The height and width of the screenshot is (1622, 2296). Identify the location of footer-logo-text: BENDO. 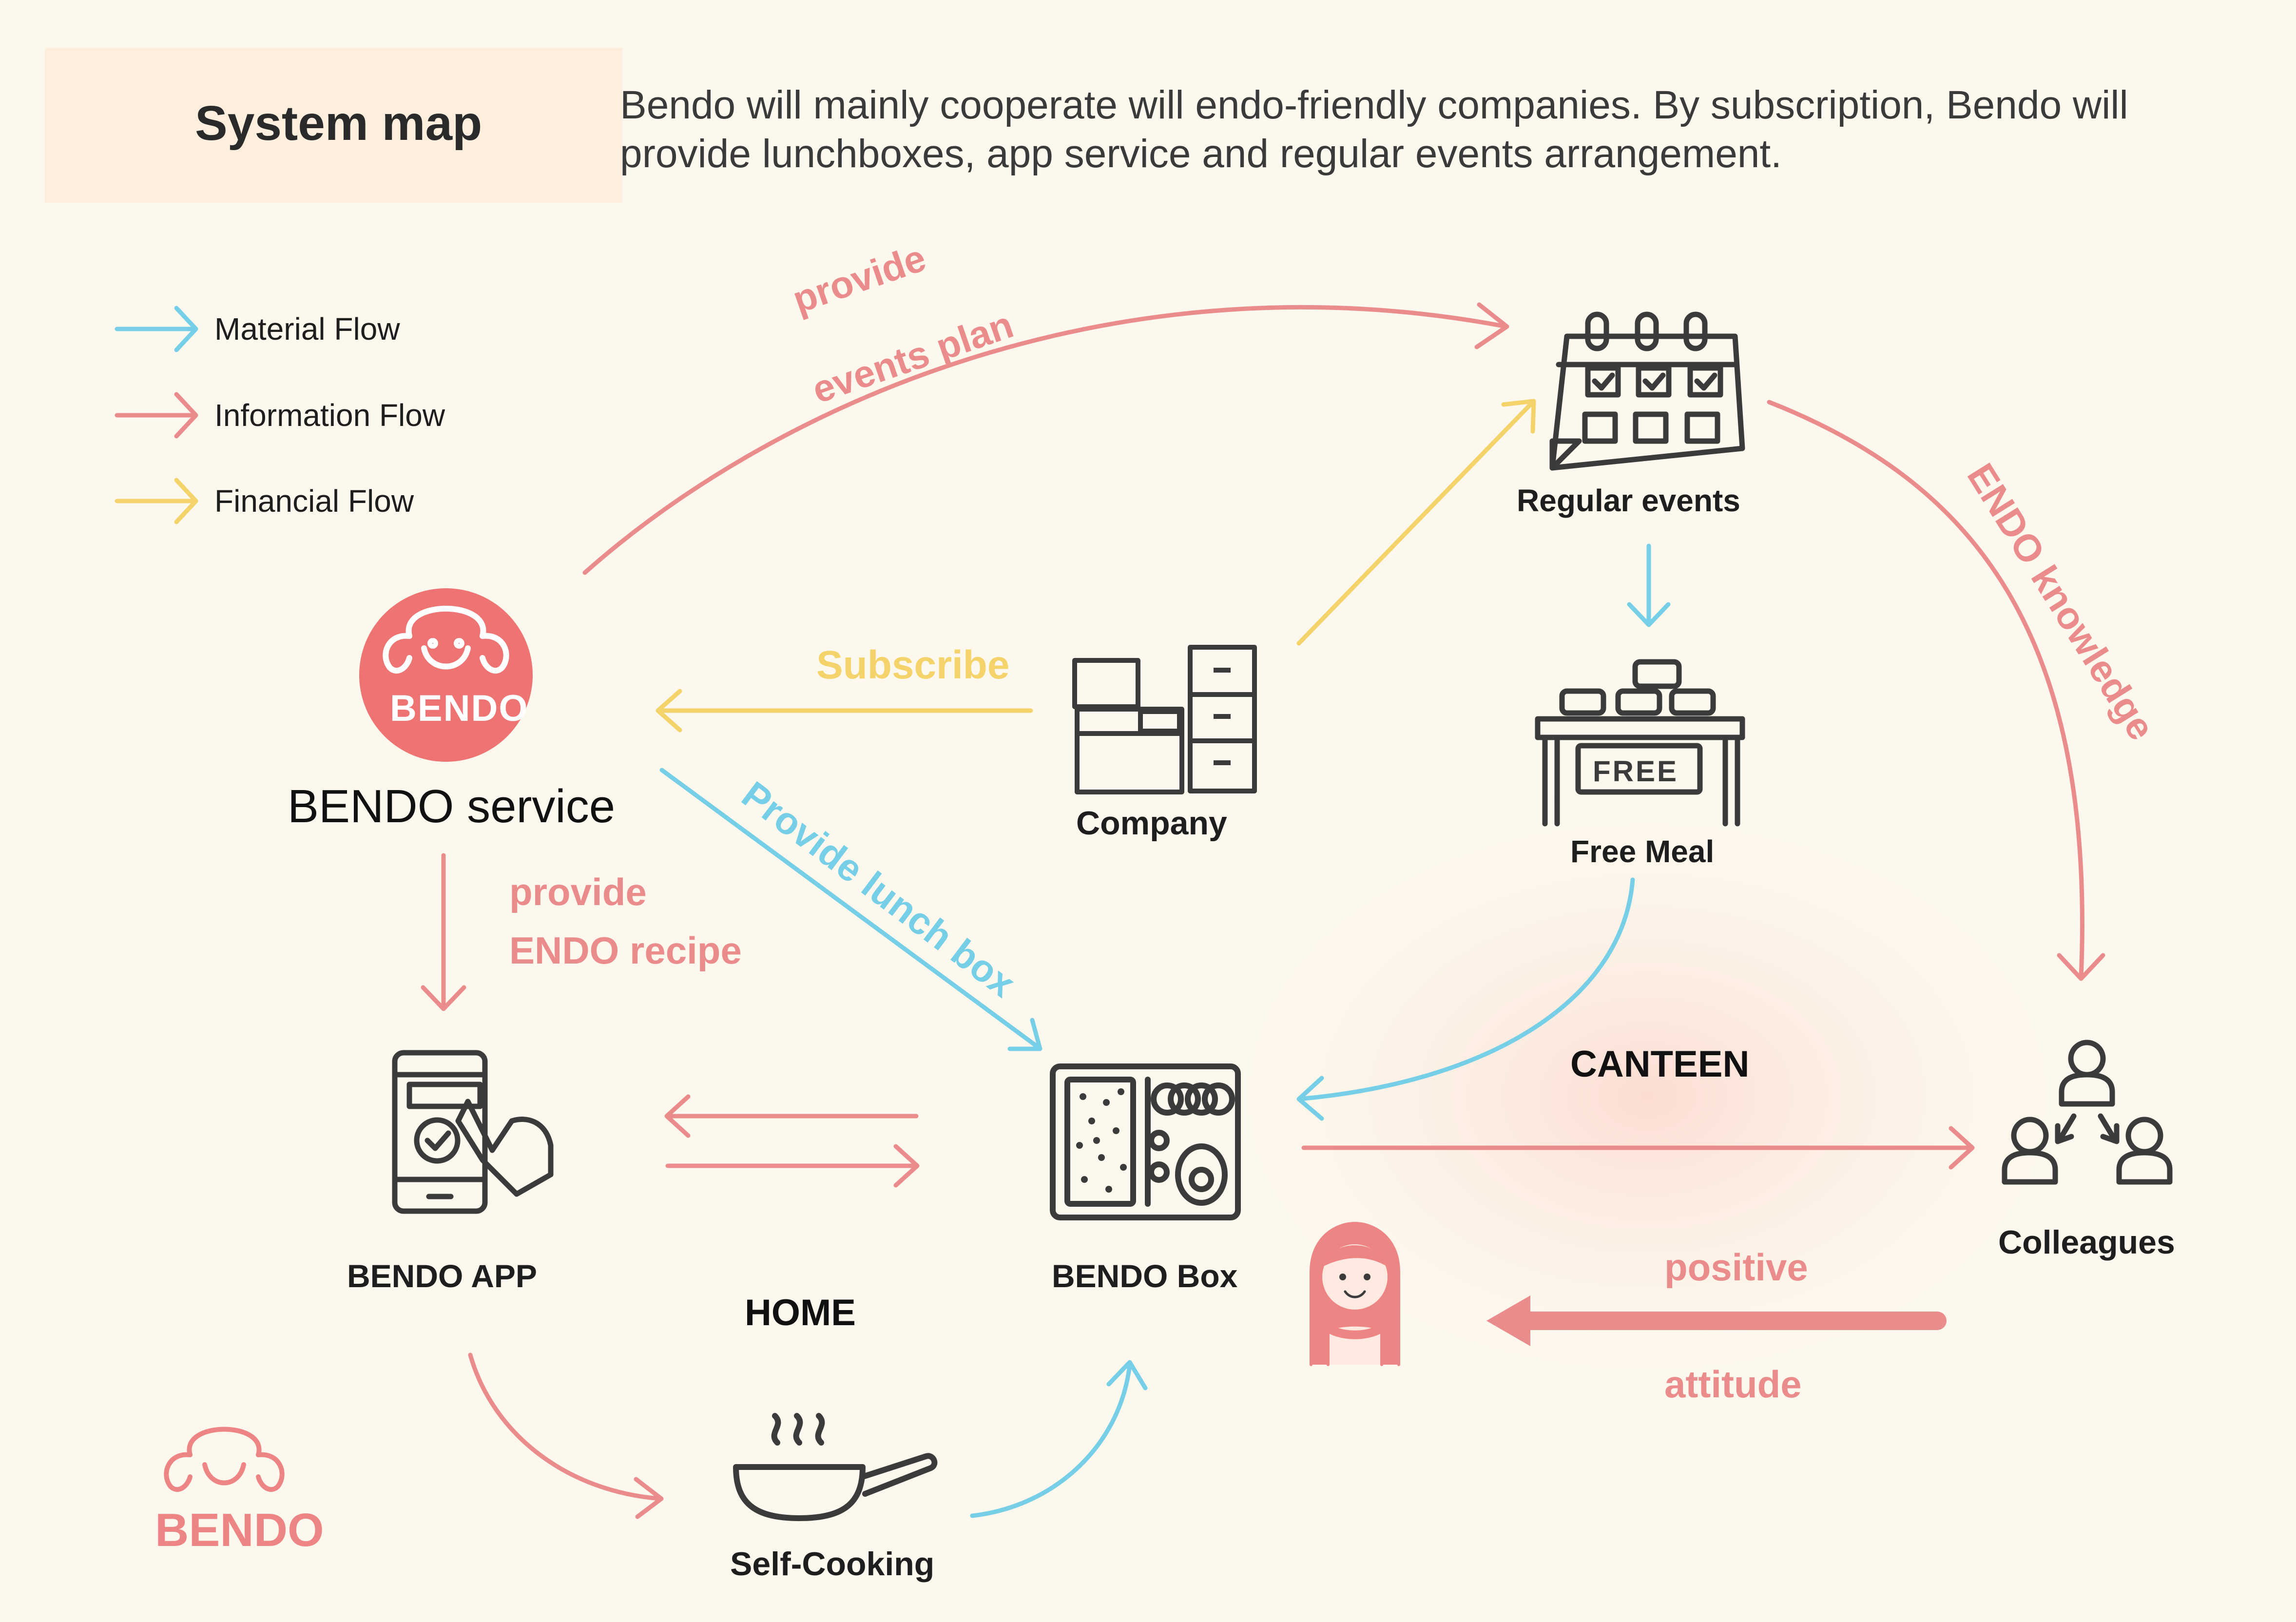
(239, 1530).